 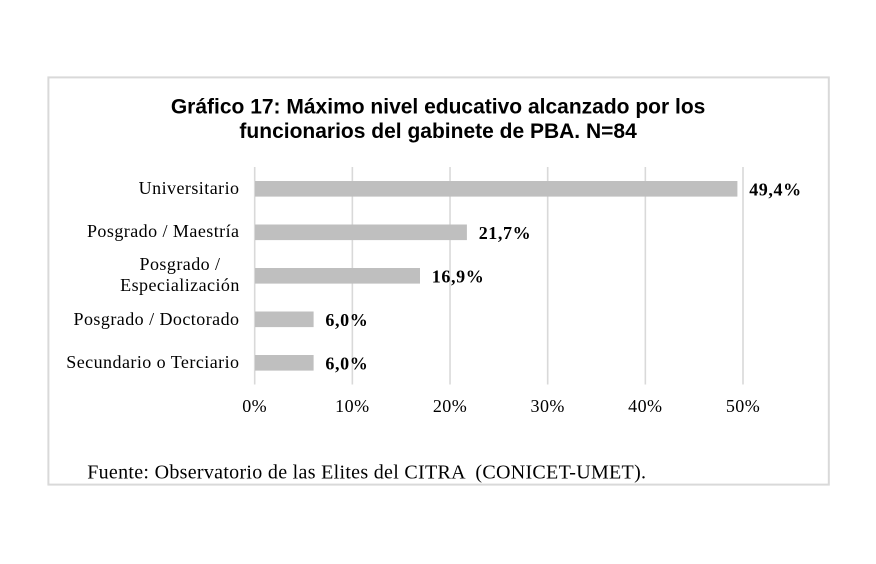 What do you see at coordinates (458, 276) in the screenshot?
I see `svg-text: 16,9%` at bounding box center [458, 276].